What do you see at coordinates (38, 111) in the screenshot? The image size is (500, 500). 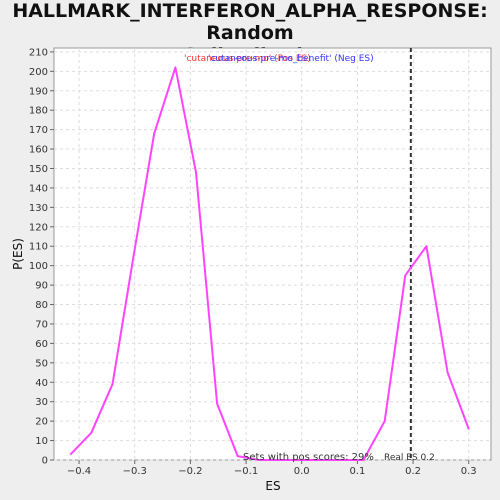 I see `y-tick-label: 180` at bounding box center [38, 111].